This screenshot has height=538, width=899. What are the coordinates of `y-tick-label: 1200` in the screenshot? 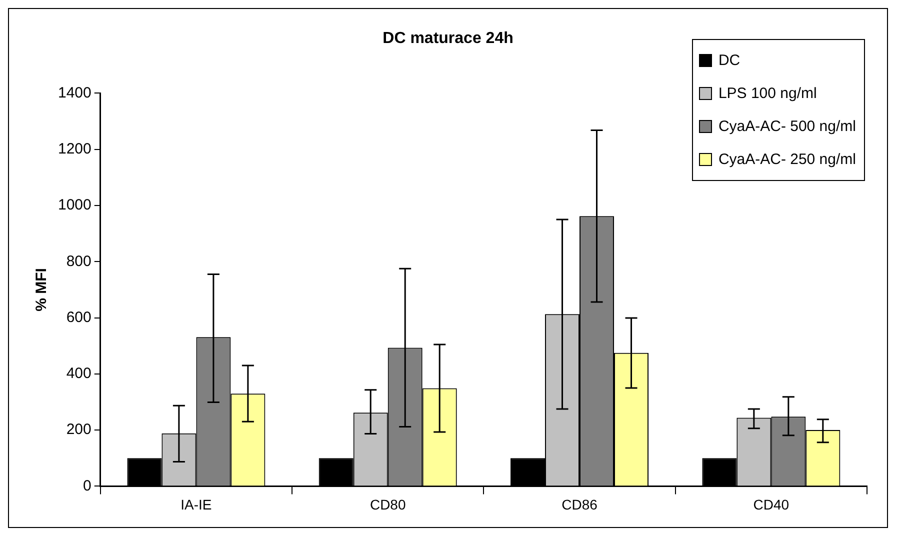 It's located at (75, 149).